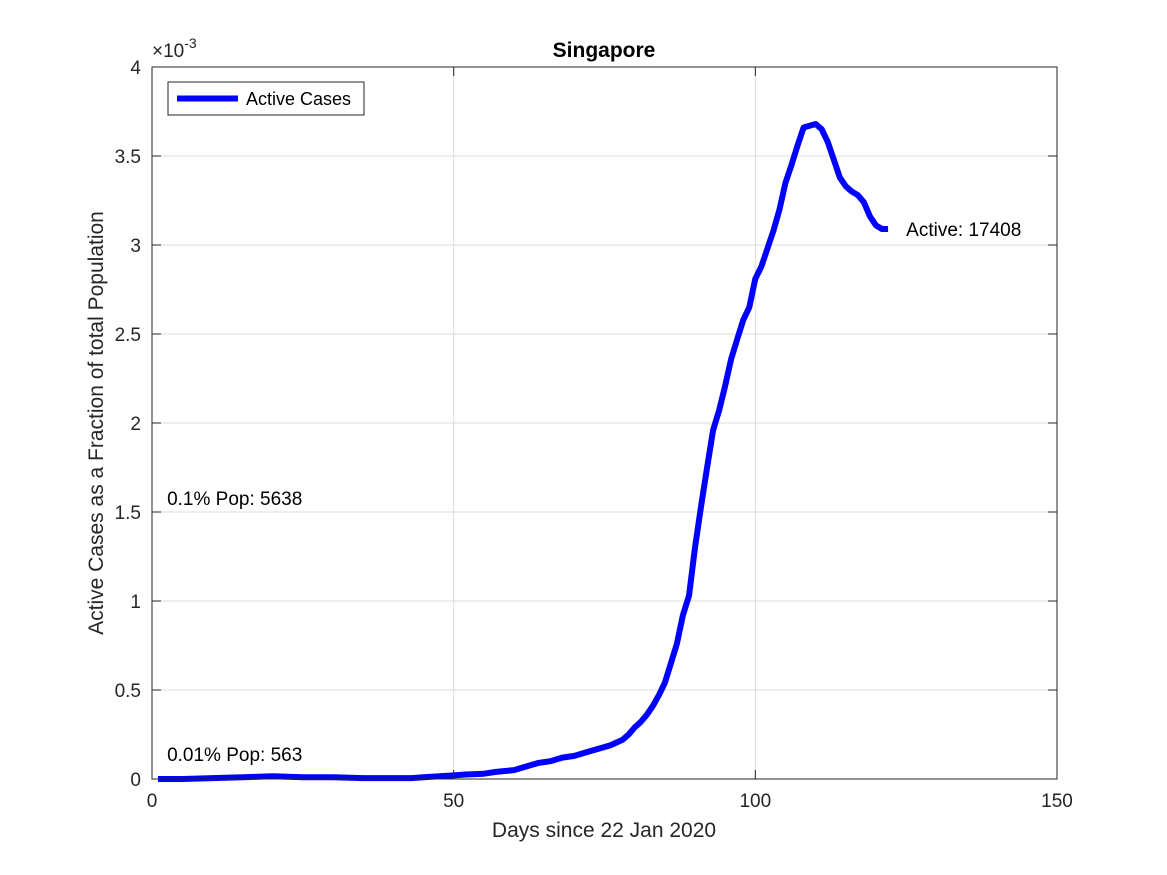 The image size is (1167, 875). What do you see at coordinates (298, 99) in the screenshot?
I see `legend-label-active-cases: Active Cases` at bounding box center [298, 99].